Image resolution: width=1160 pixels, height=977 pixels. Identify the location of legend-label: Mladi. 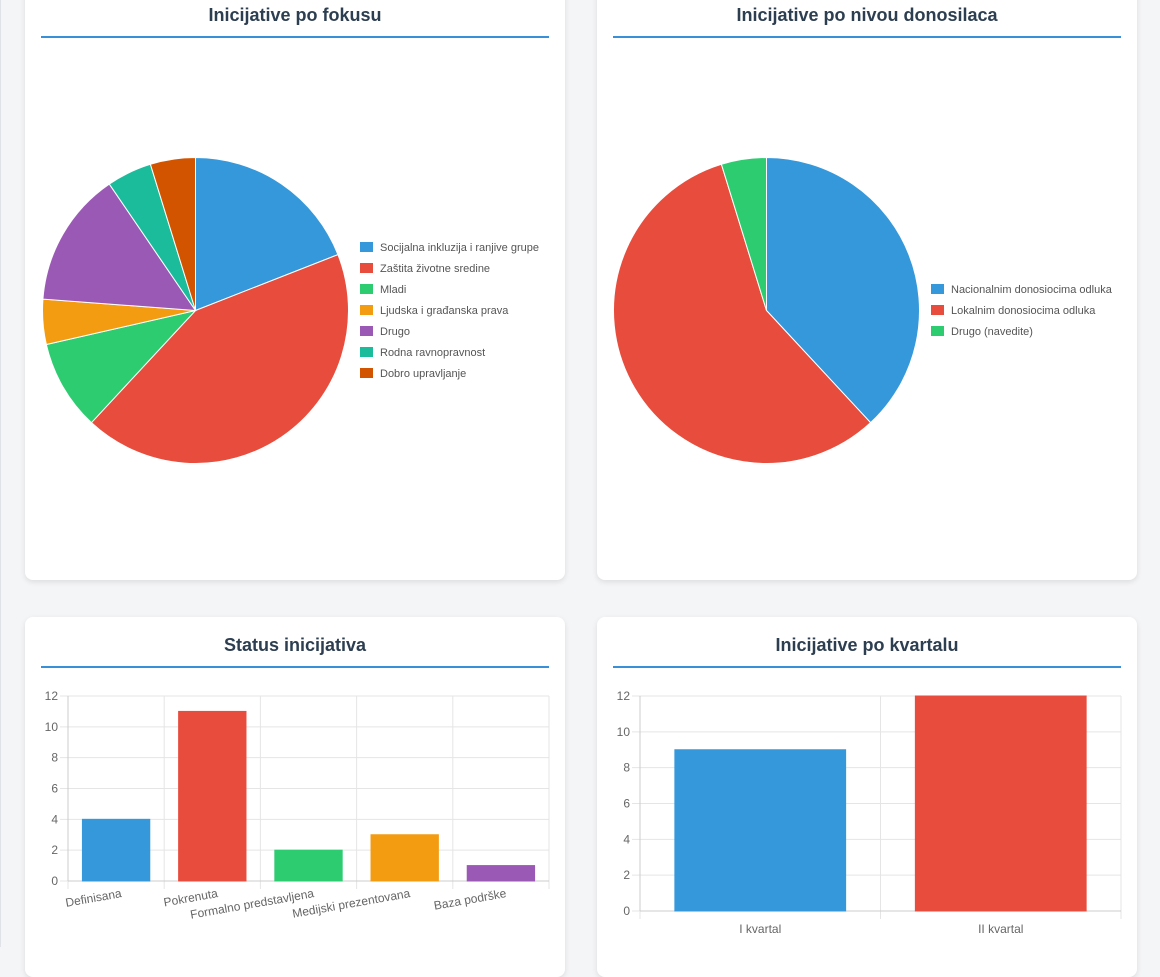
(393, 290).